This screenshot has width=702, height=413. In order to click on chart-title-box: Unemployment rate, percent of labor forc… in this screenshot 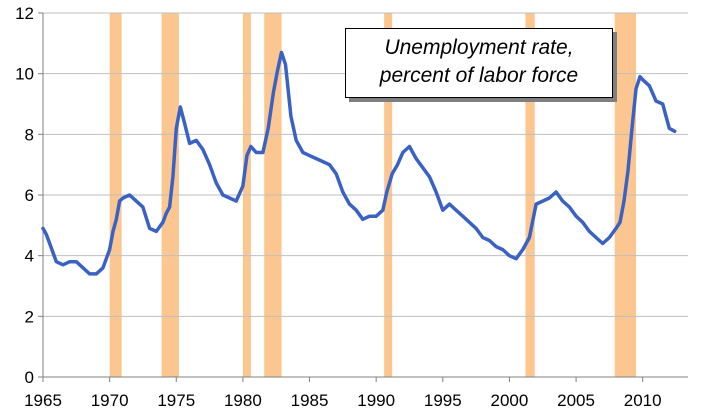, I will do `click(479, 63)`.